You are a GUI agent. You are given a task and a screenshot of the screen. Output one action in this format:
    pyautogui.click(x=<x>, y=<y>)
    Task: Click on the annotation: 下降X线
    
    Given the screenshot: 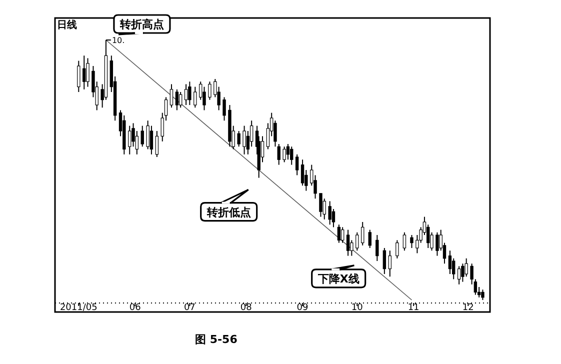 What is the action you would take?
    pyautogui.click(x=338, y=279)
    